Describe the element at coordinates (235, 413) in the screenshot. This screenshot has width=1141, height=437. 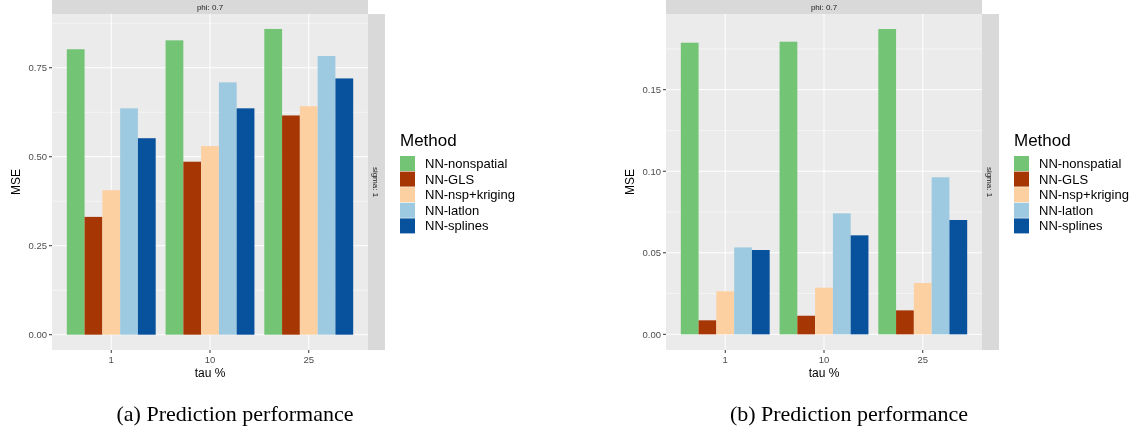
I see `text: (a) Prediction performance` at that location.